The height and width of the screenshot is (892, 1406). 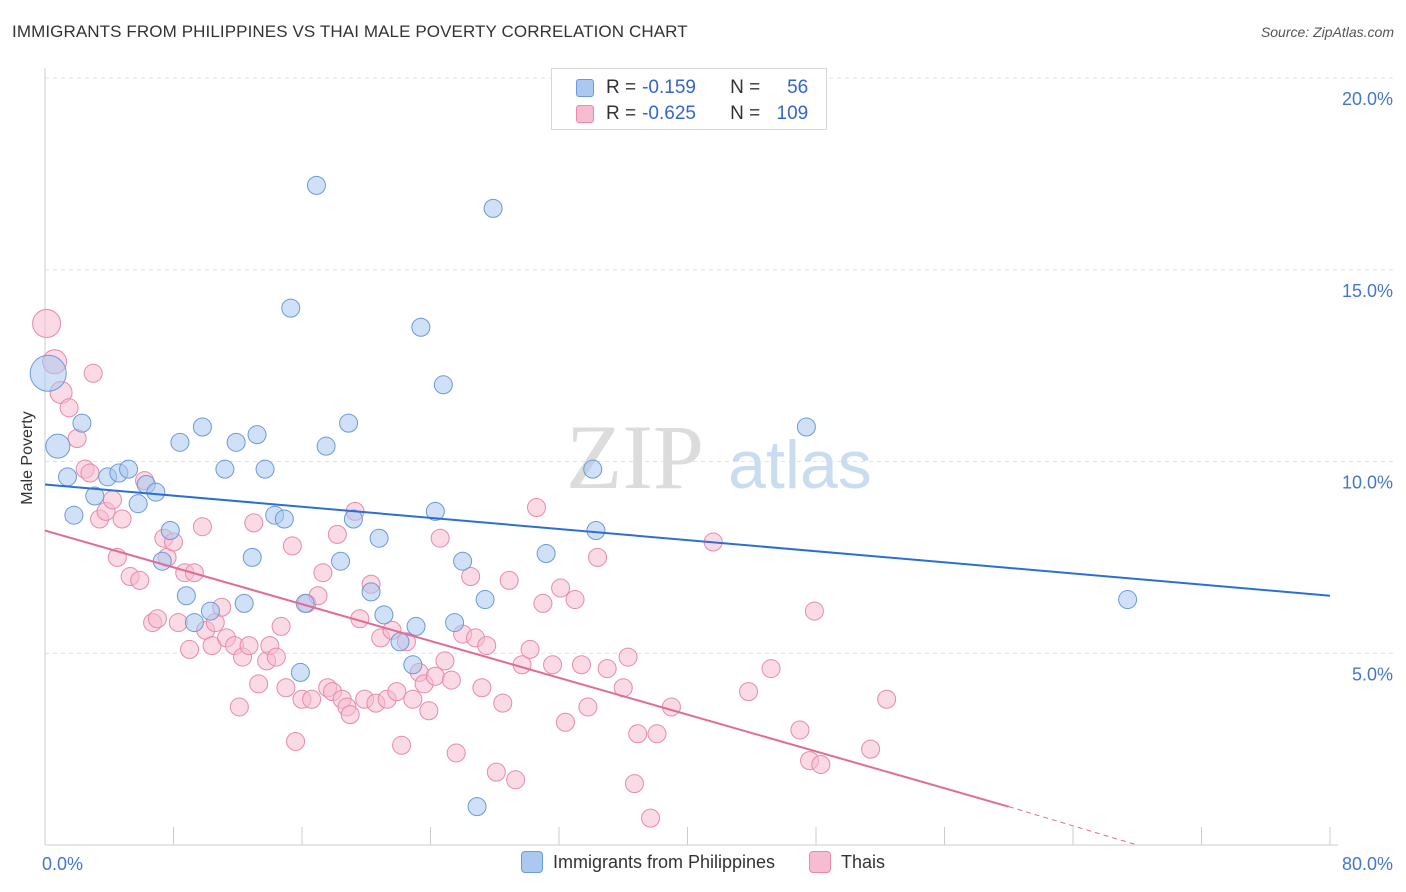 I want to click on legend-n-value: 109, so click(x=792, y=113).